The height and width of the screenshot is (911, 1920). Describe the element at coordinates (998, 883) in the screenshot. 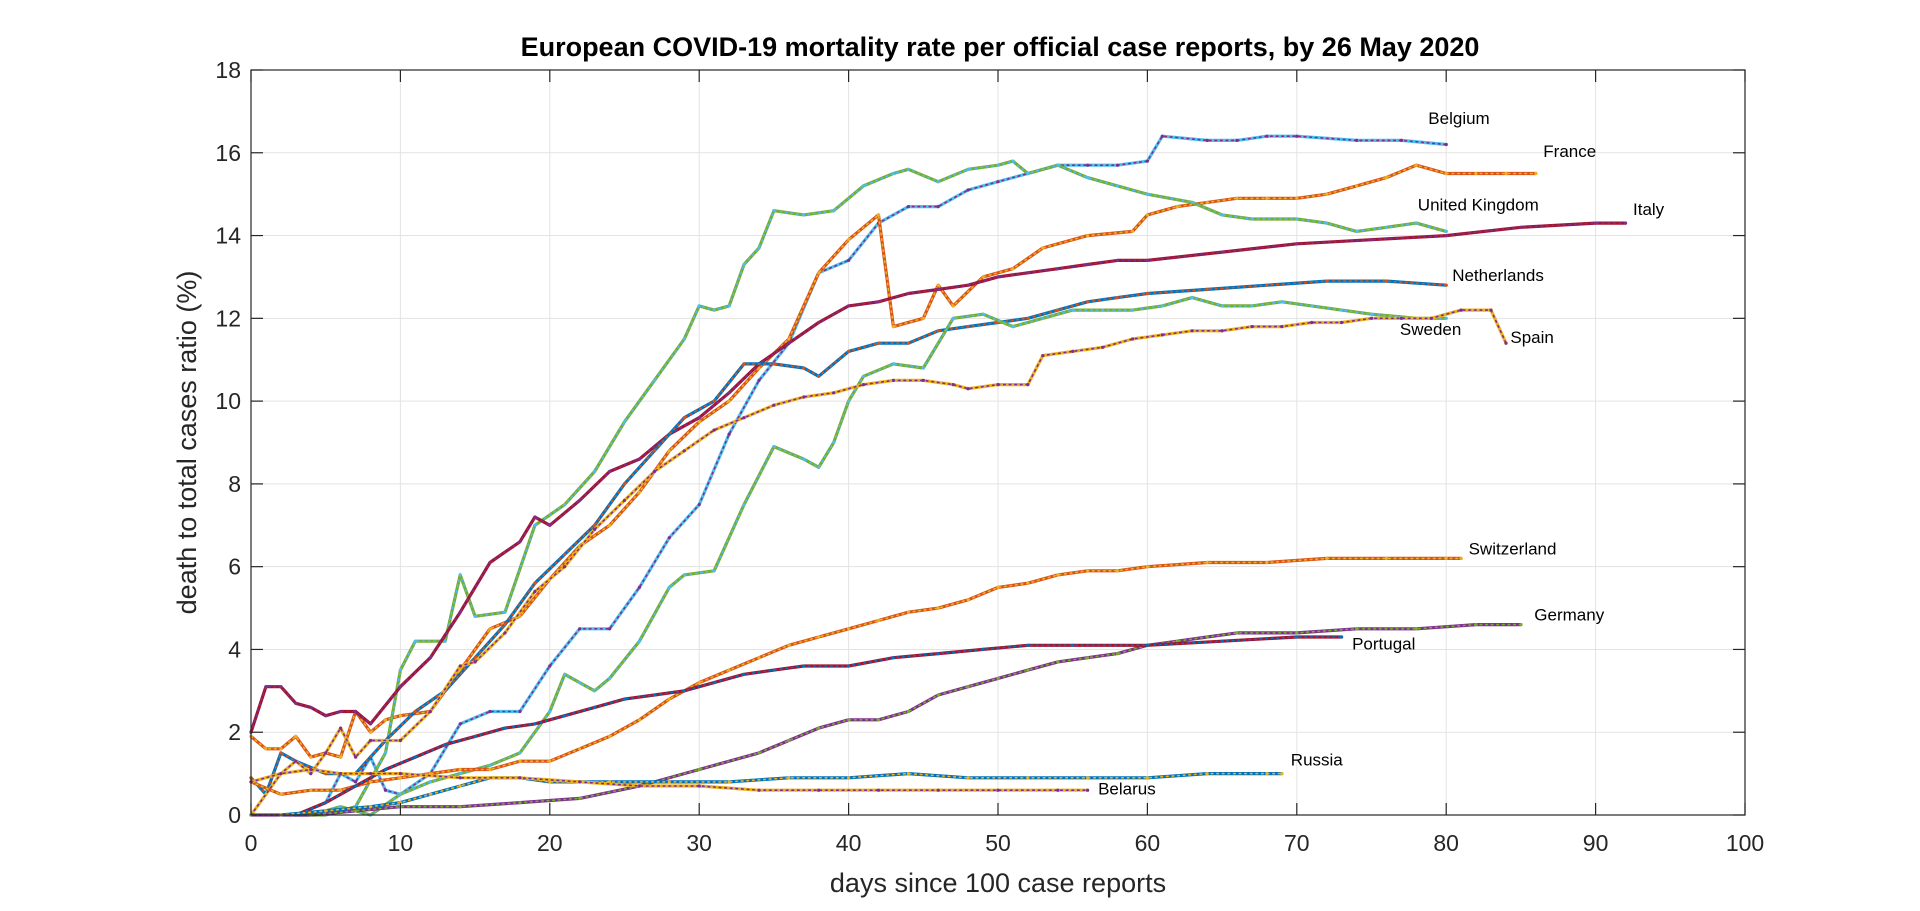

I see `x-axis-label: days since 100 case reports` at that location.